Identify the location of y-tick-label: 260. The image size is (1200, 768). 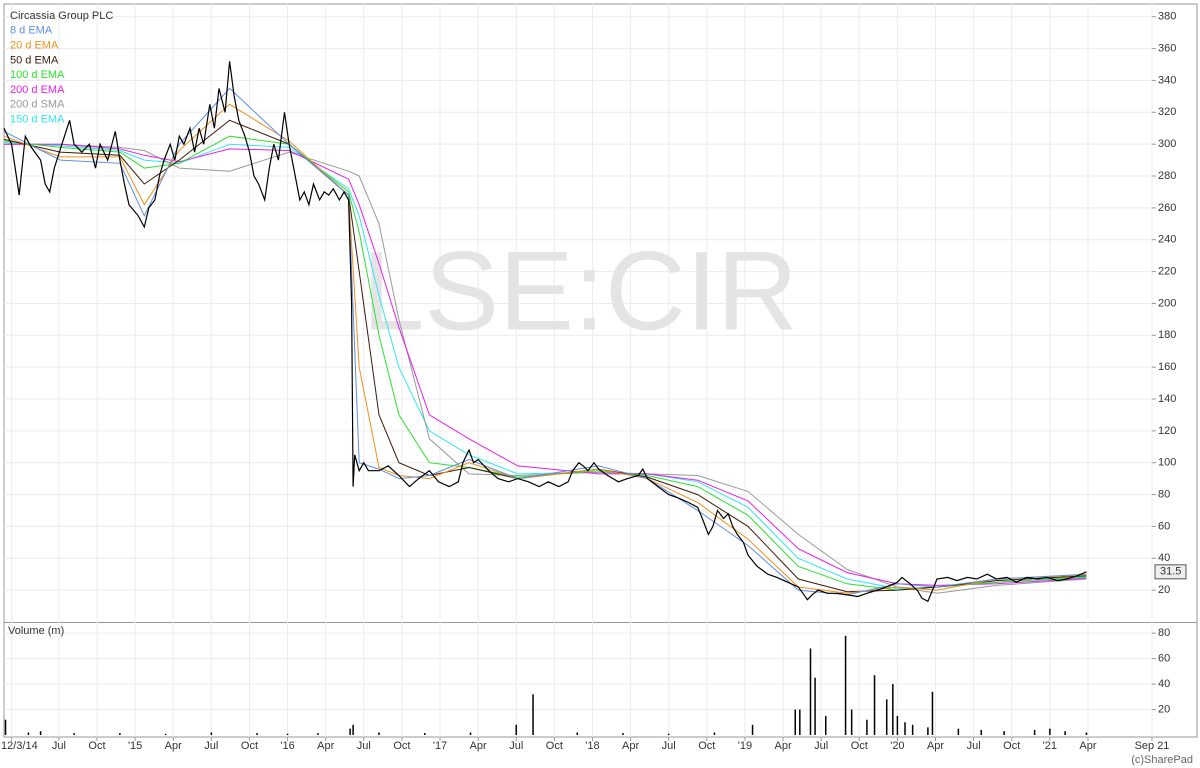
(1167, 208).